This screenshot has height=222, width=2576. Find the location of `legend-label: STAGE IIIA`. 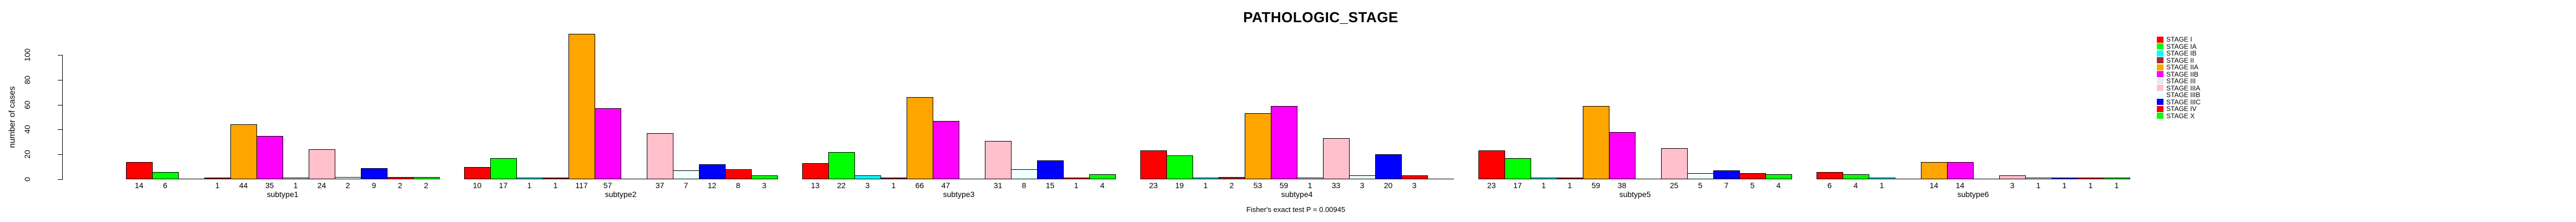

legend-label: STAGE IIIA is located at coordinates (2183, 88).